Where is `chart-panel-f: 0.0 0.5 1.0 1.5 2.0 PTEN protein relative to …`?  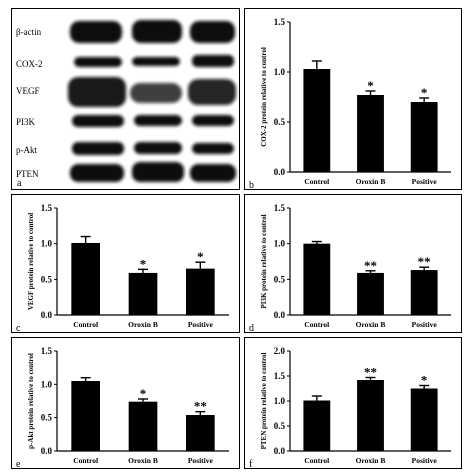 chart-panel-f: 0.0 0.5 1.0 1.5 2.0 PTEN protein relative to … is located at coordinates (353, 403).